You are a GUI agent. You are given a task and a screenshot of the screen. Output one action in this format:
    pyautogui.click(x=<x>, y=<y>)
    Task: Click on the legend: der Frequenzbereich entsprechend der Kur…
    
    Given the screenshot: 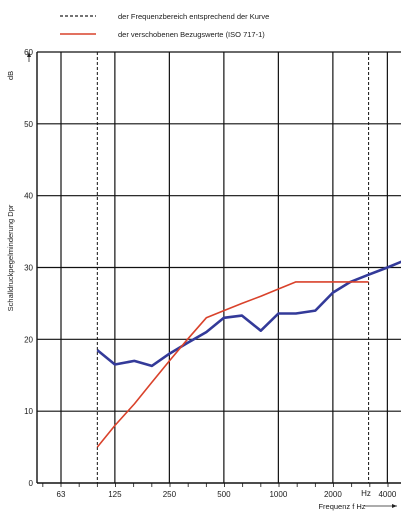 What is the action you would take?
    pyautogui.click(x=164, y=25)
    